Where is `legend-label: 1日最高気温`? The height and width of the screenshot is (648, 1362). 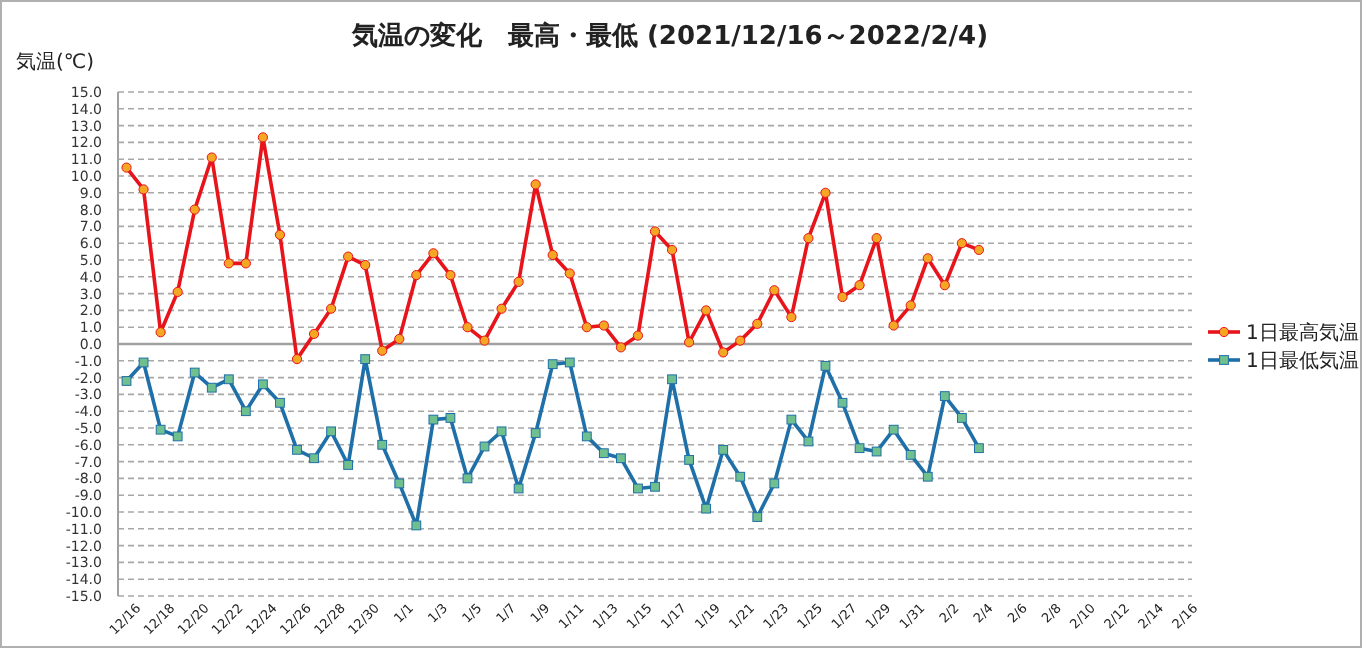 legend-label: 1日最高気温 is located at coordinates (1302, 333).